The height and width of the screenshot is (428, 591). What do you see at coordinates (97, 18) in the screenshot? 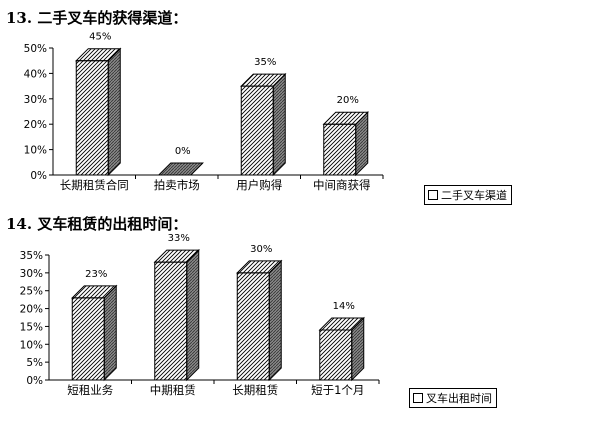
I see `chart1-title: 13. 二手叉车的获得渠道：` at bounding box center [97, 18].